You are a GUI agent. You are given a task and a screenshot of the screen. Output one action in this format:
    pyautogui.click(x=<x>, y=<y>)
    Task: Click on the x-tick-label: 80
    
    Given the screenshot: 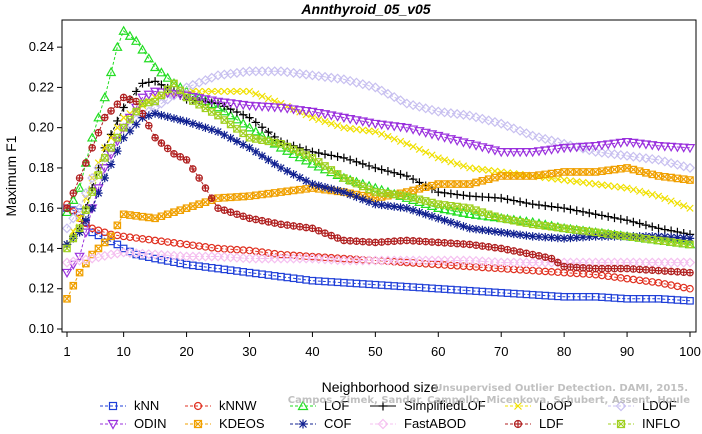 What is the action you would take?
    pyautogui.click(x=564, y=351)
    